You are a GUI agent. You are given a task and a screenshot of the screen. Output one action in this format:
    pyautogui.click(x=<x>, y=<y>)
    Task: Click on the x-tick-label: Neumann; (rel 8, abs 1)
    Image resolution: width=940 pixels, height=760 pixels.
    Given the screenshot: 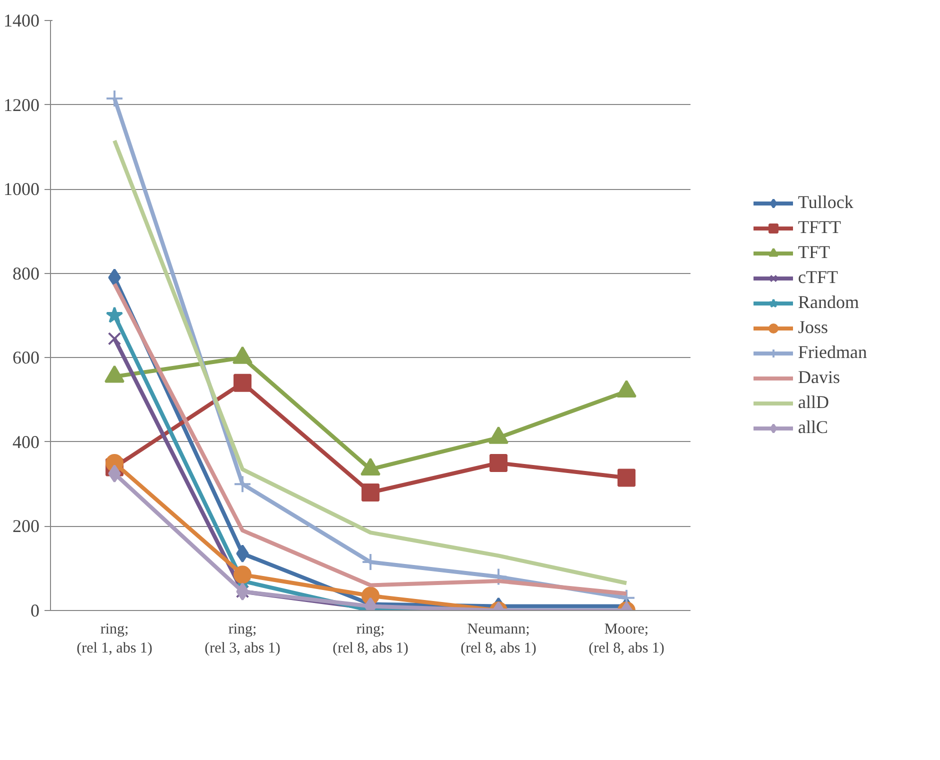 What is the action you would take?
    pyautogui.click(x=498, y=639)
    